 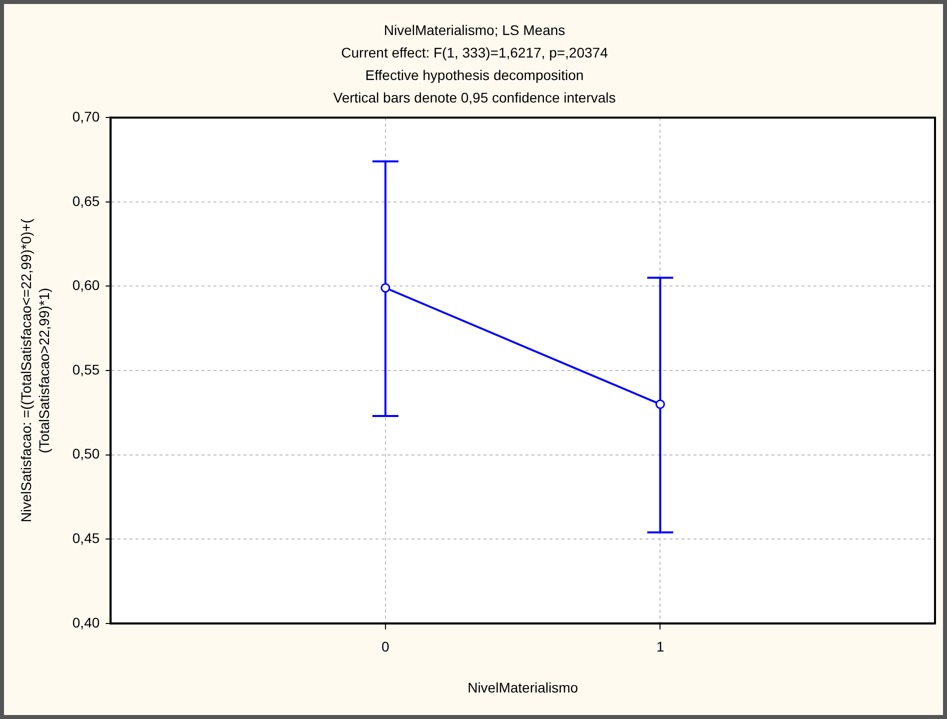 I want to click on y-tick-label: 0,70, so click(x=86, y=116).